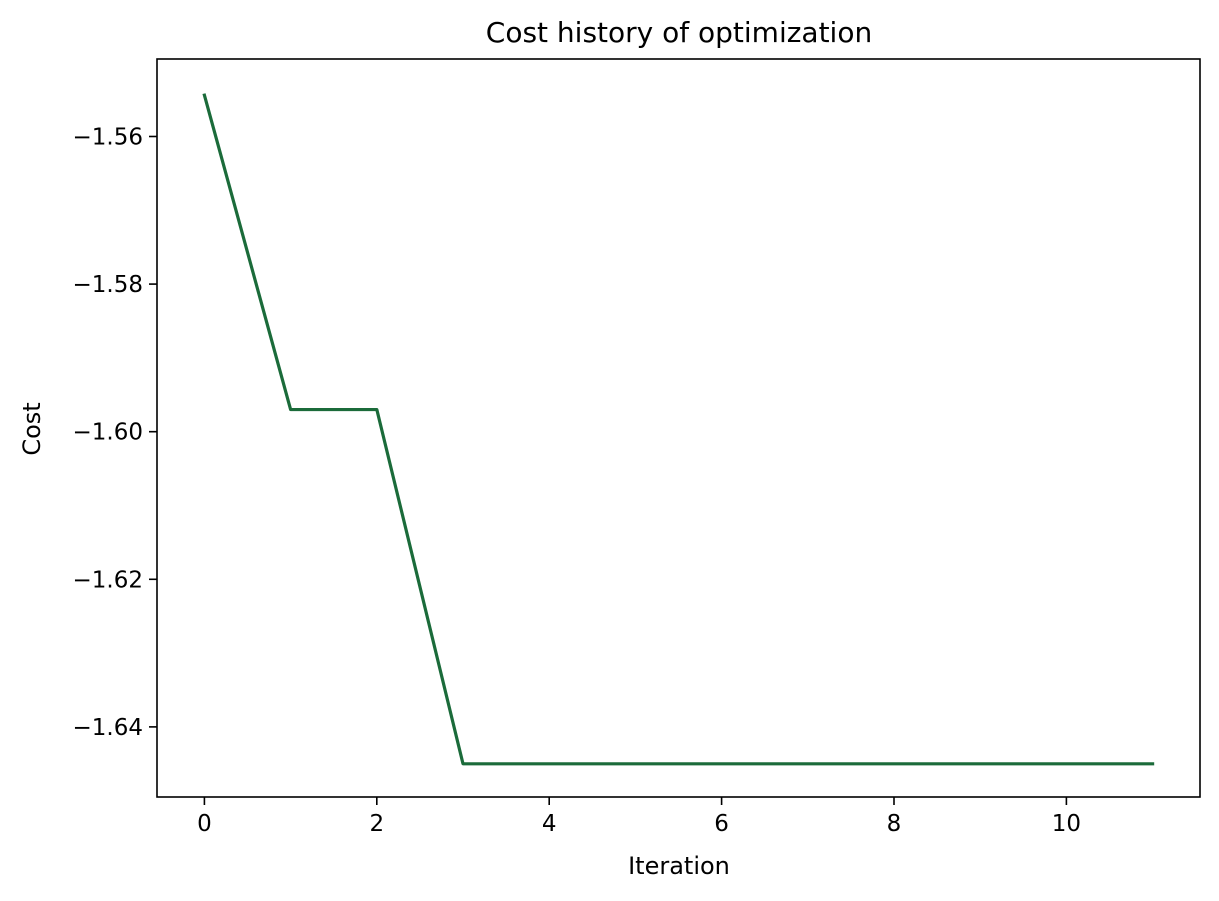 This screenshot has width=1219, height=901. What do you see at coordinates (721, 824) in the screenshot?
I see `x-tick-label: 6` at bounding box center [721, 824].